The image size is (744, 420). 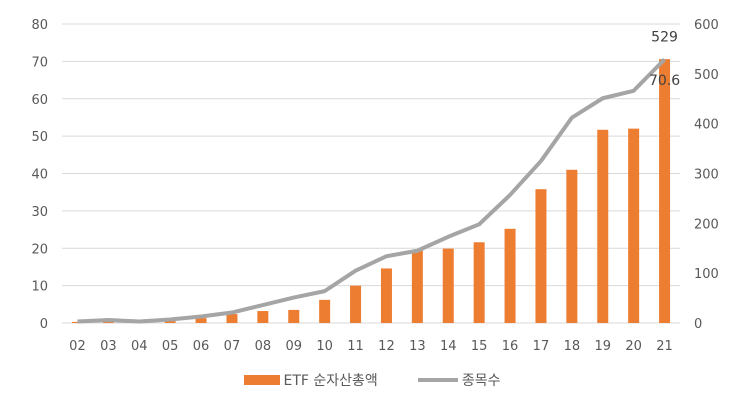 What do you see at coordinates (39, 62) in the screenshot?
I see `left-tick-label: 70` at bounding box center [39, 62].